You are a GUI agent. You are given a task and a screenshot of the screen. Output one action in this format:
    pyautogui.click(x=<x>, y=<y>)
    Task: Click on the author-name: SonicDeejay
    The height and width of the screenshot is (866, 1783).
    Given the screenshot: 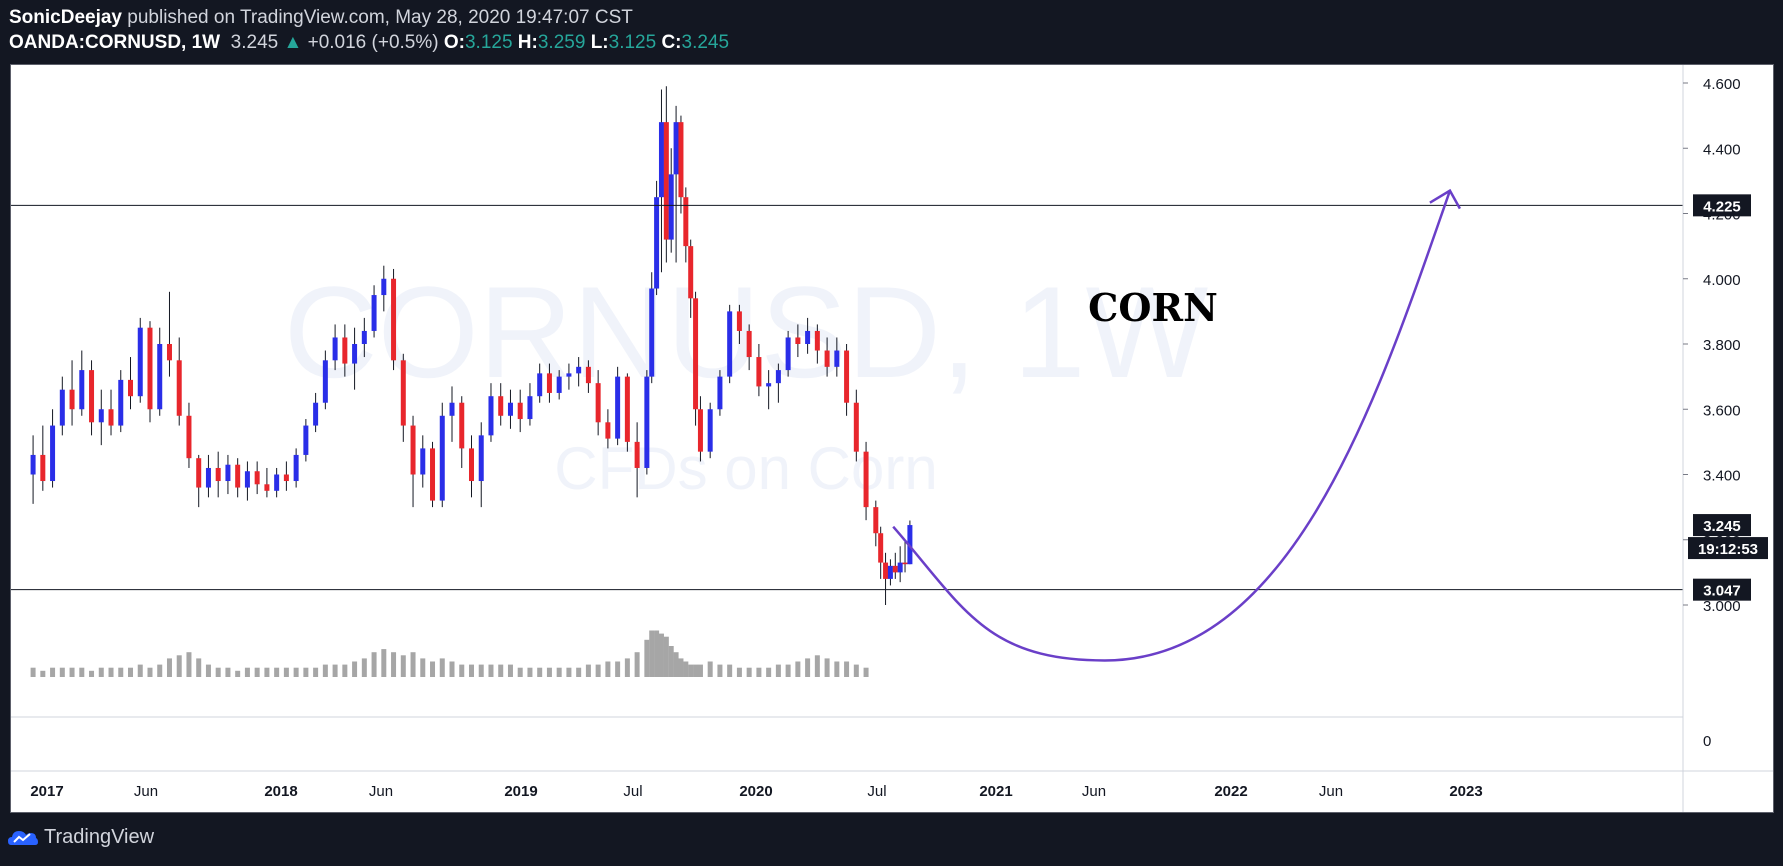 What is the action you would take?
    pyautogui.click(x=65, y=17)
    